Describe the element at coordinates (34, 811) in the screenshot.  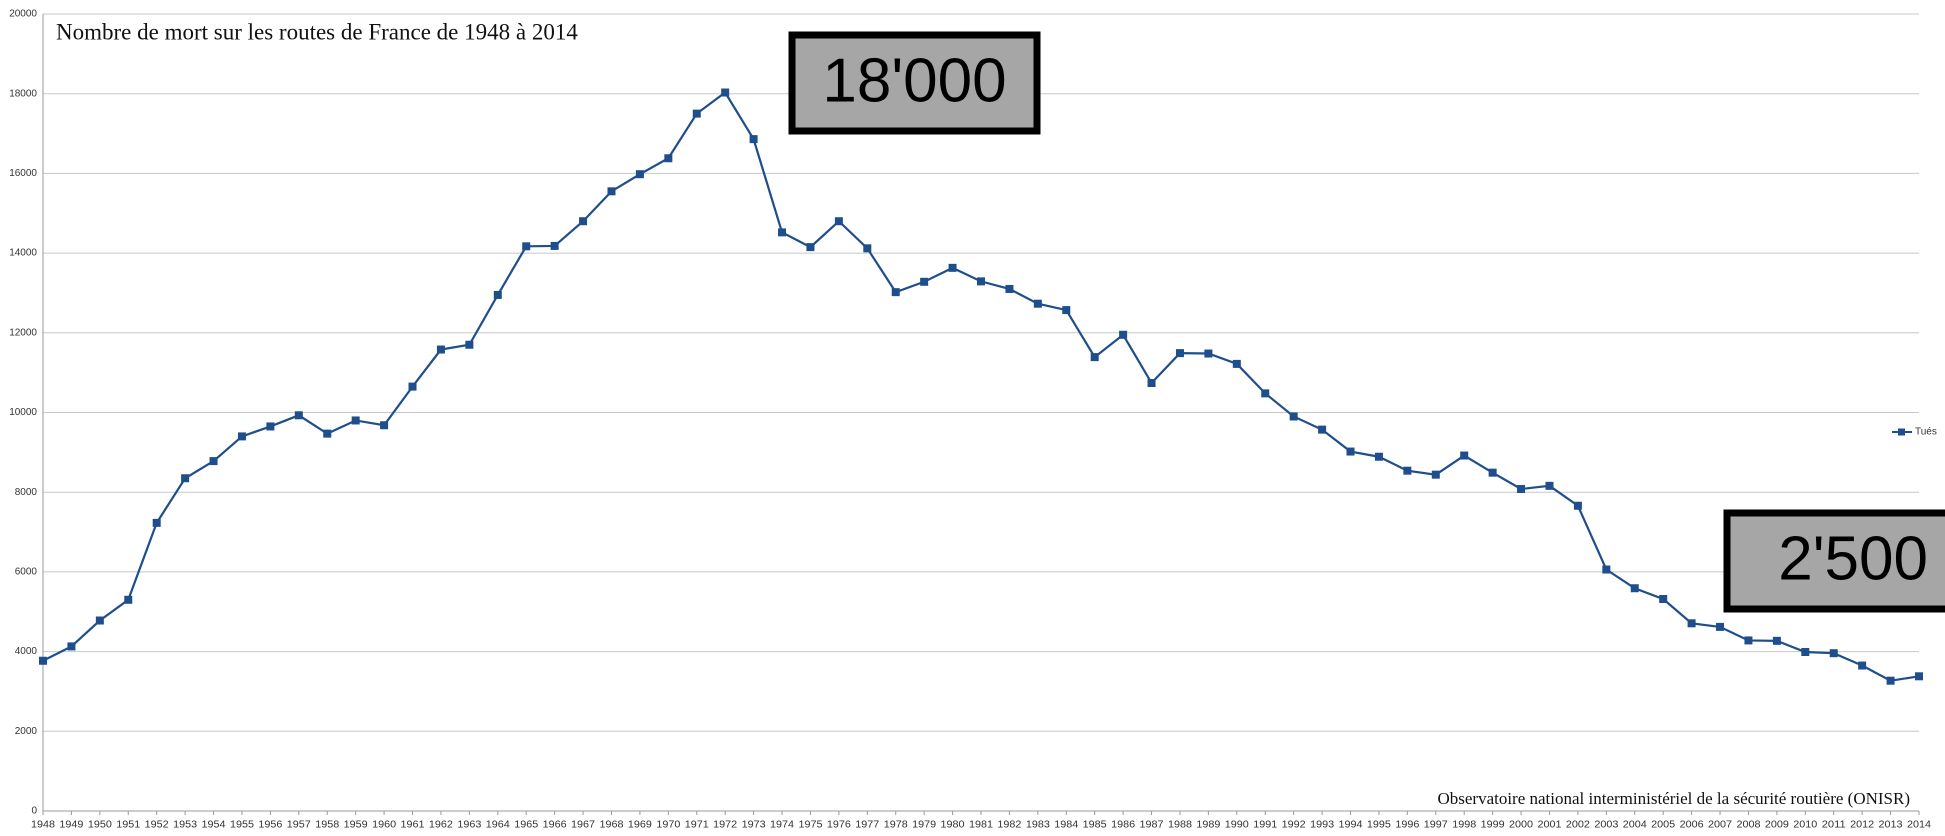
I see `y-tick-label: 0` at that location.